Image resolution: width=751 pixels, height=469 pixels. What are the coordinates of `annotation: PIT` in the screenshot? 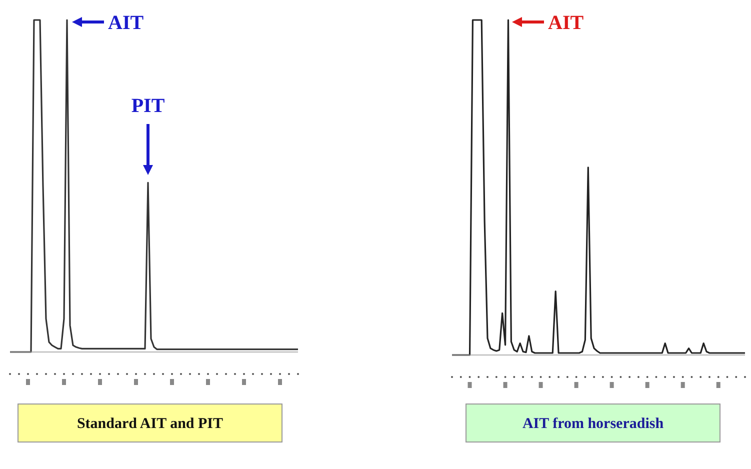 It's located at (148, 106).